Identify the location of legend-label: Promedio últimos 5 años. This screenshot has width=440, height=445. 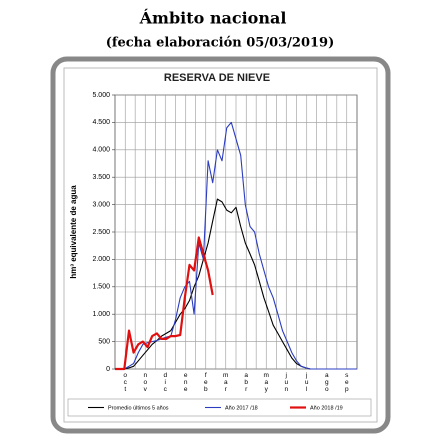
(138, 408).